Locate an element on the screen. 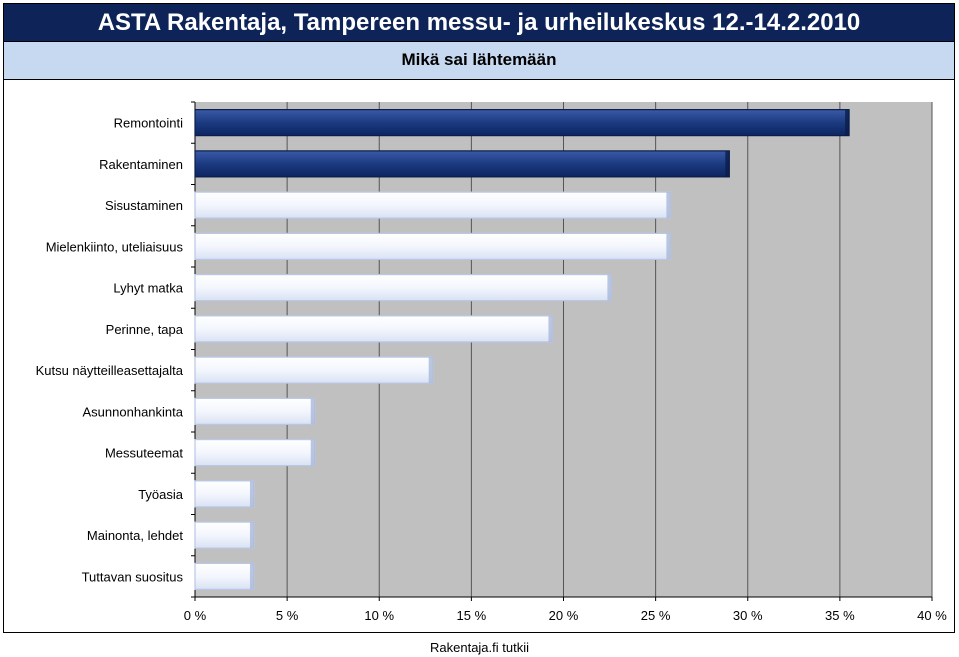  category-label: Tuttavan suositus is located at coordinates (133, 576).